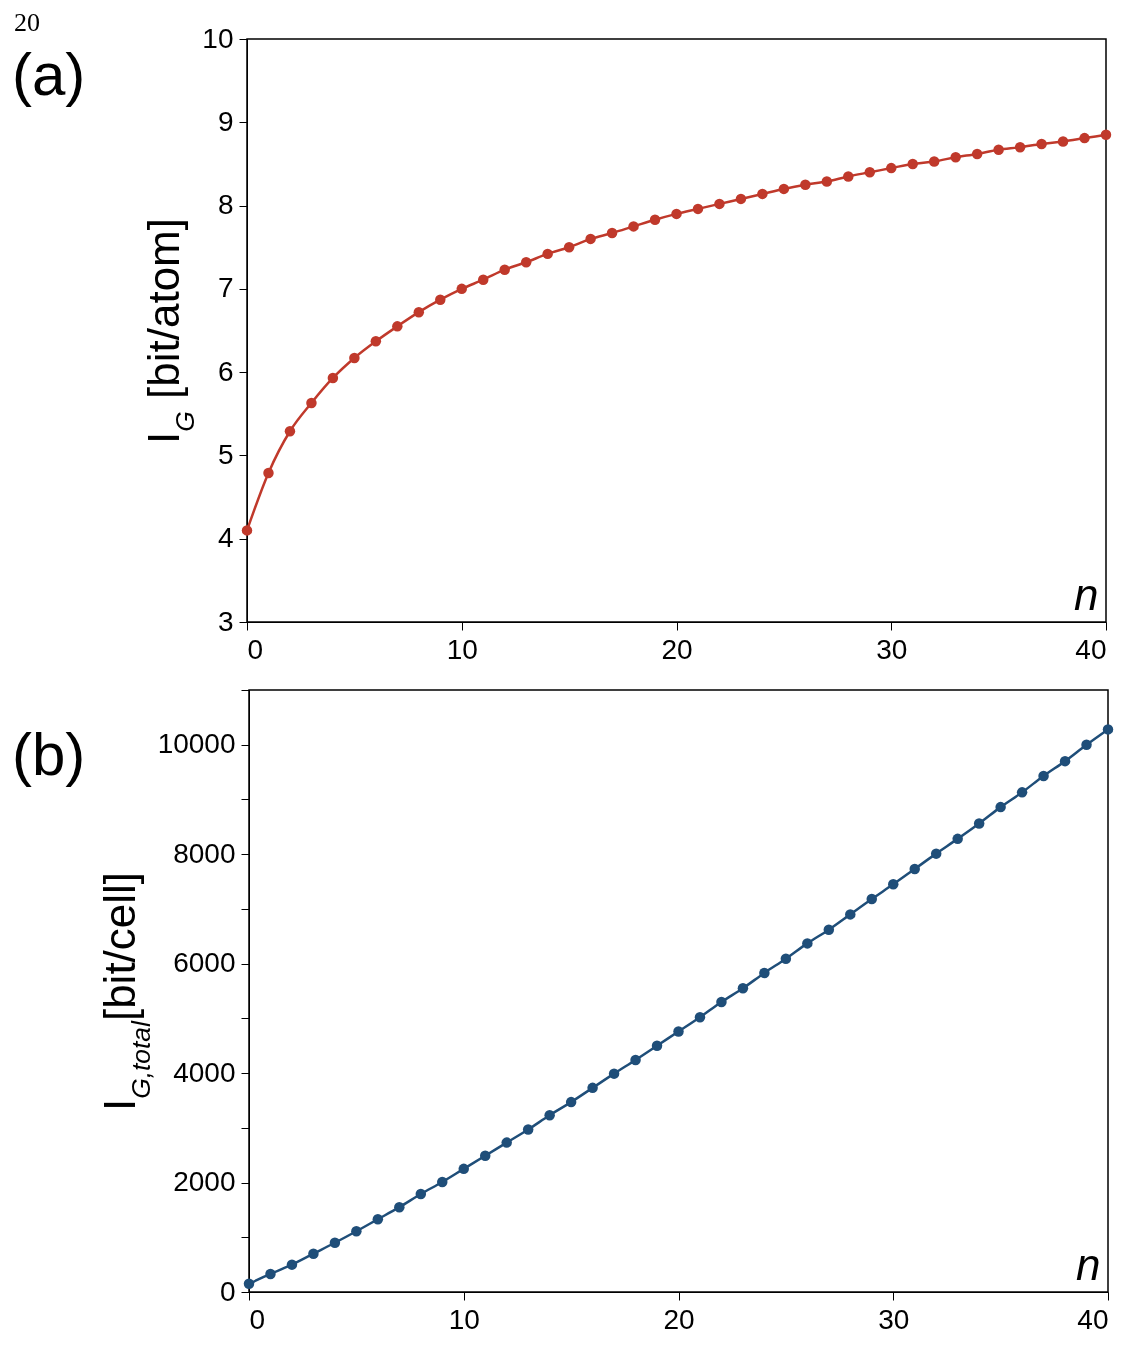 This screenshot has width=1127, height=1348. I want to click on text: 20, so click(27, 23).